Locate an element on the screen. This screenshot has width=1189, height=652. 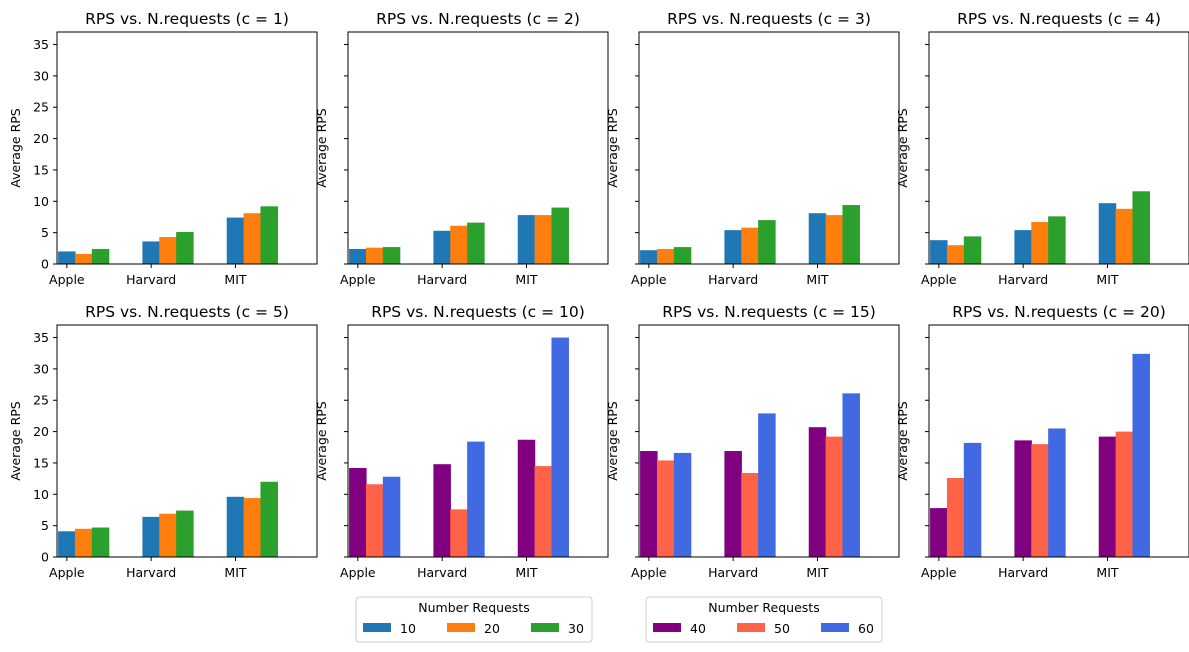
legend-label-30: 30 is located at coordinates (576, 628).